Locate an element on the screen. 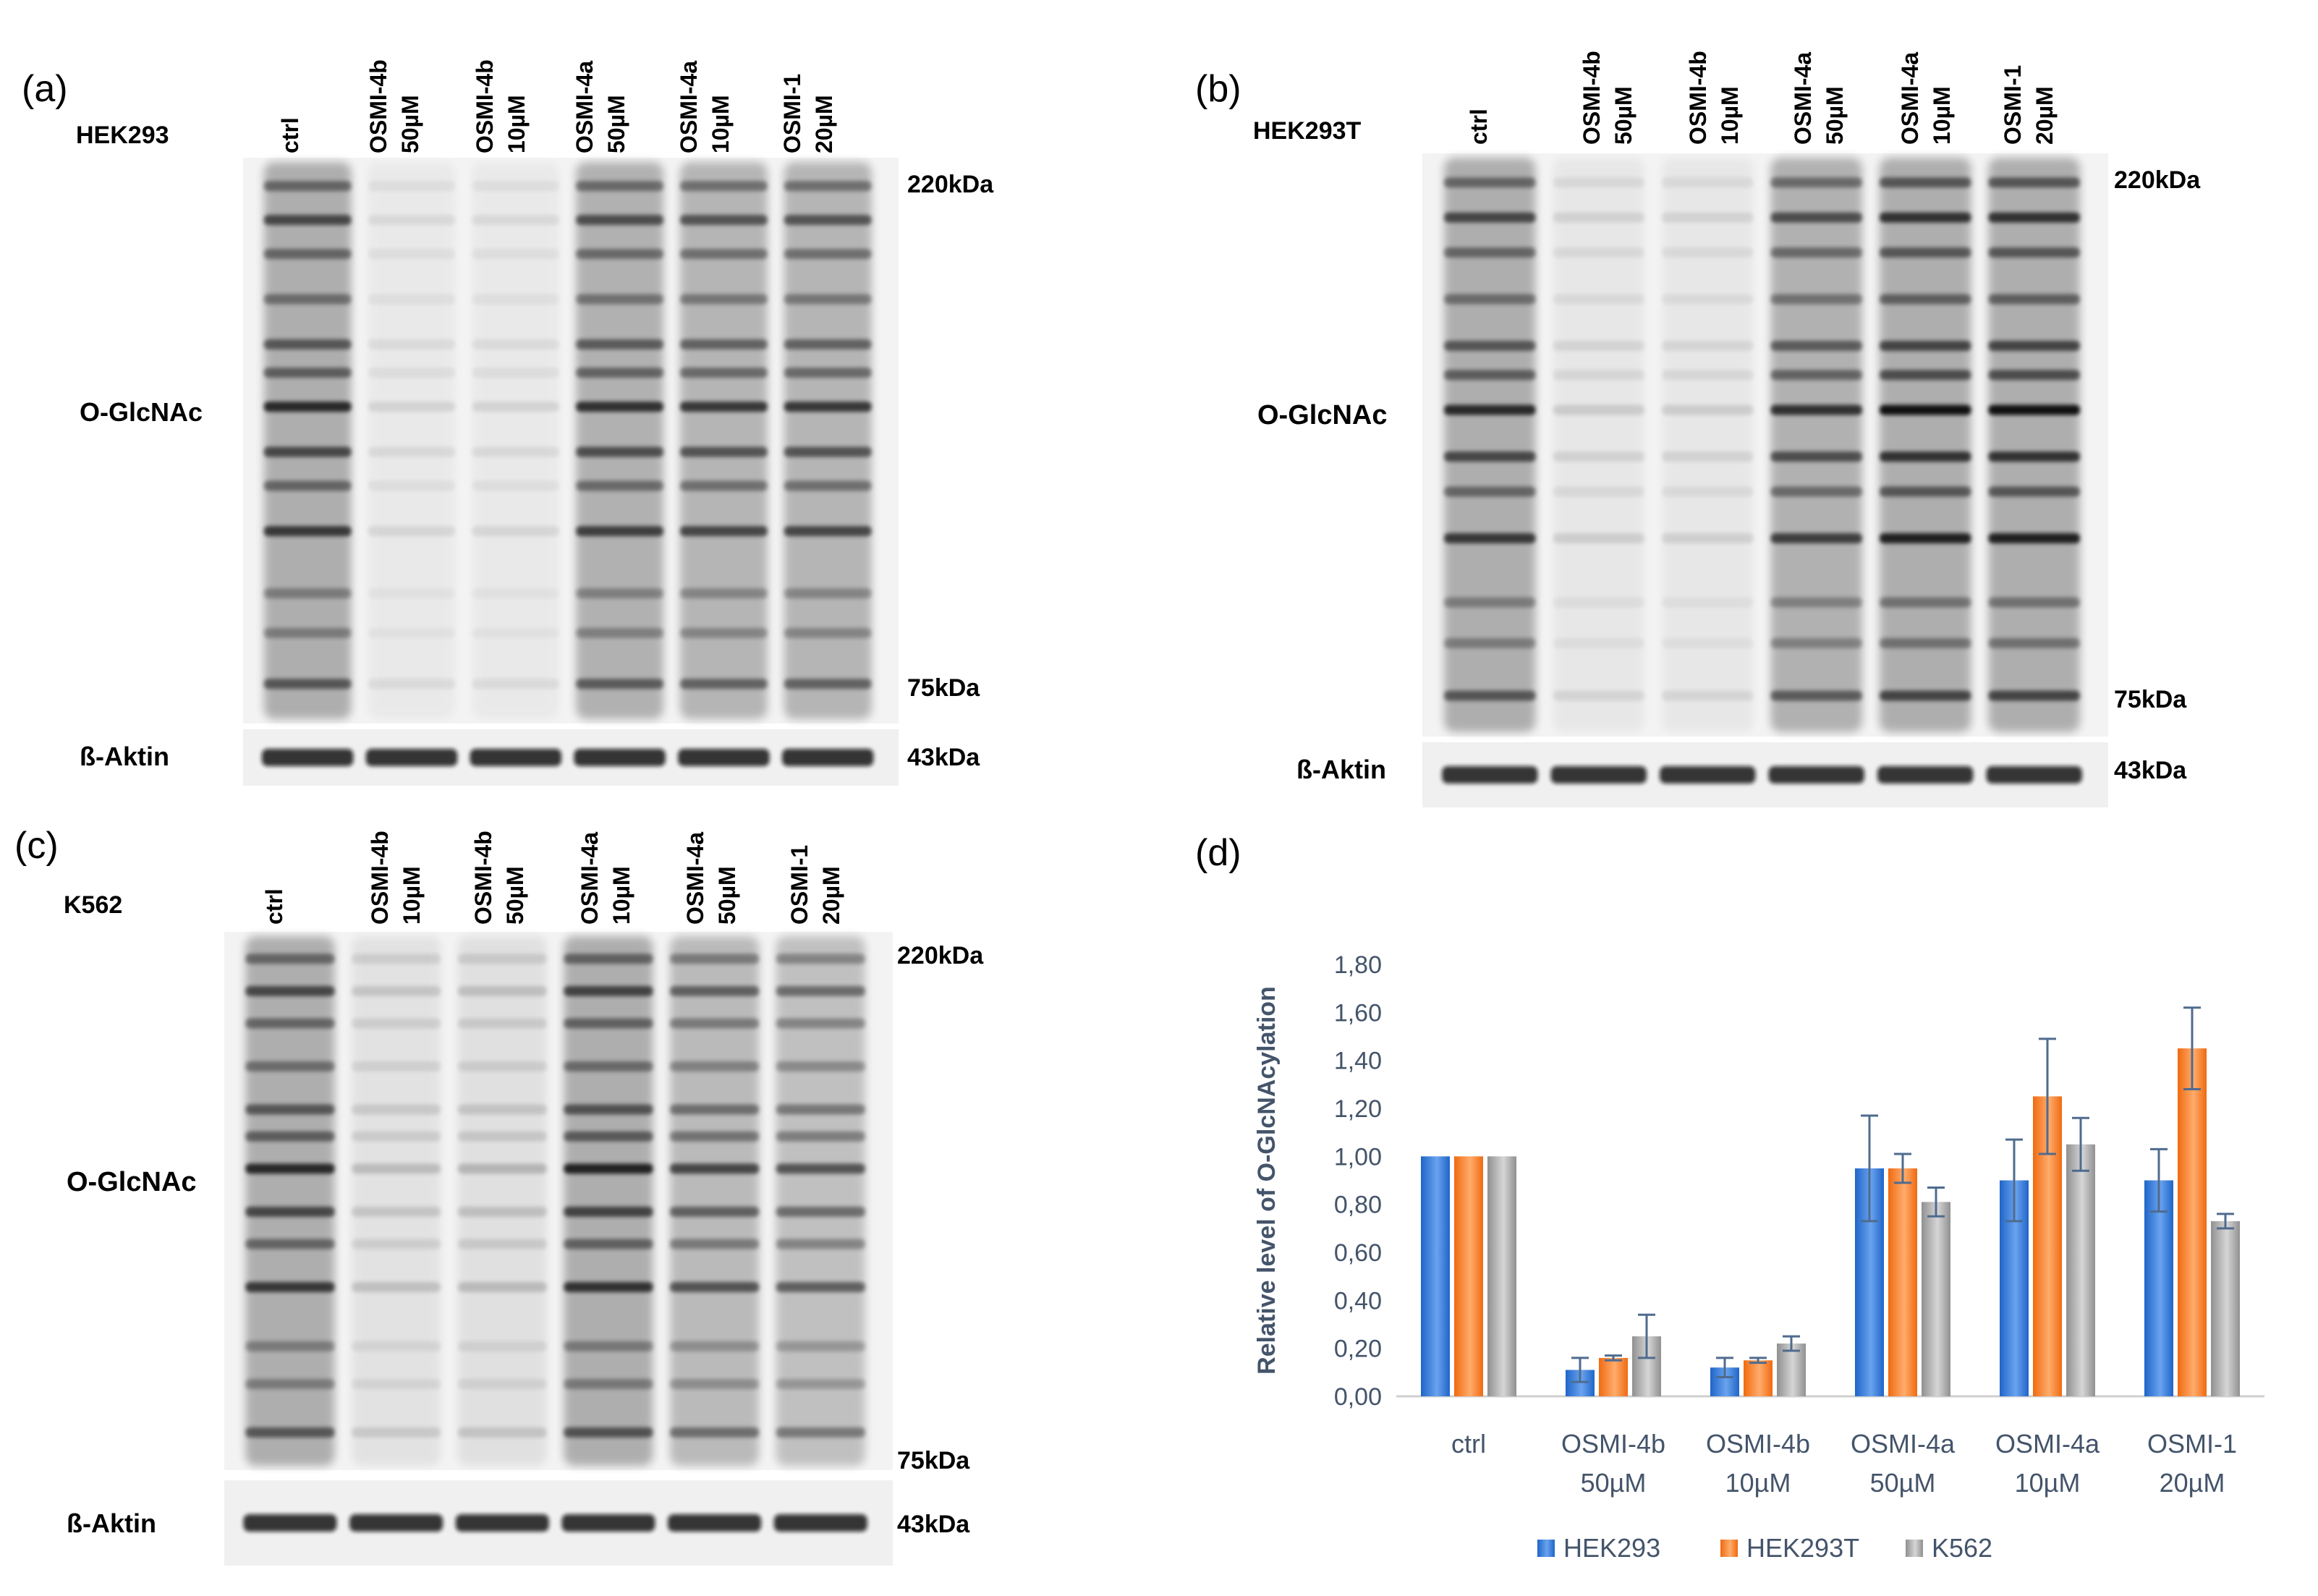 This screenshot has width=2318, height=1596. legend-entry: HEK293T is located at coordinates (1789, 1548).